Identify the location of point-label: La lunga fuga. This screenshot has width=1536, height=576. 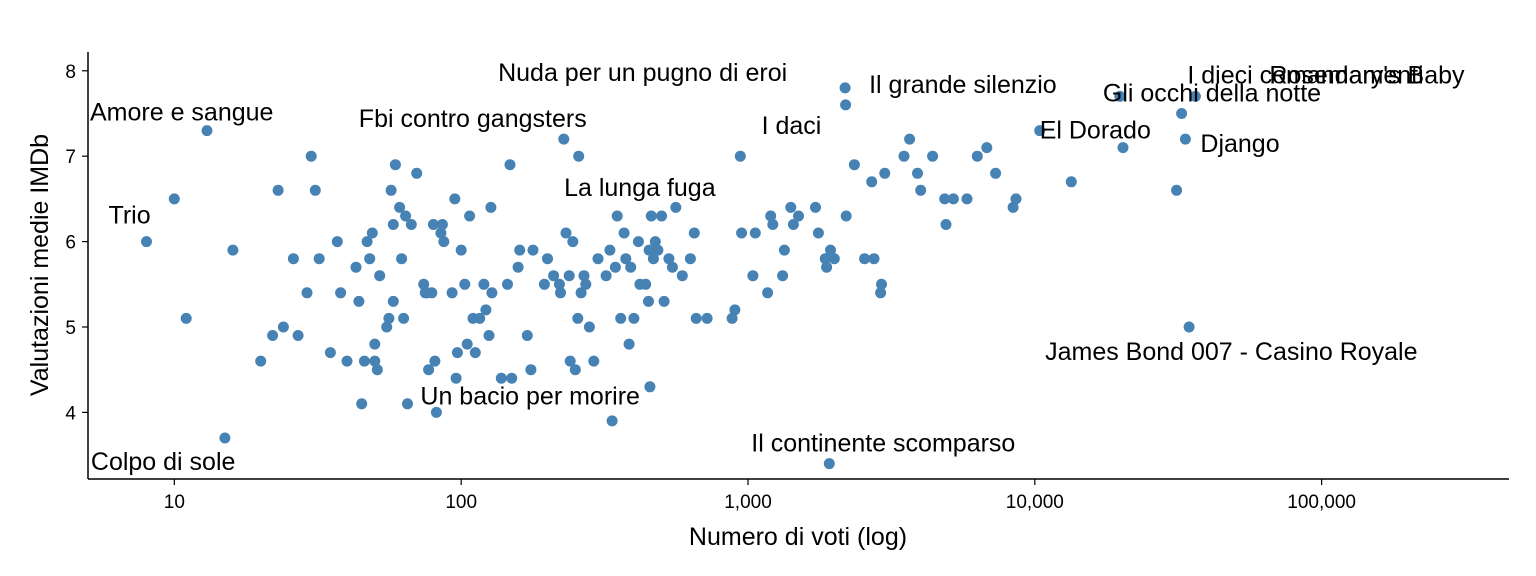
(640, 188).